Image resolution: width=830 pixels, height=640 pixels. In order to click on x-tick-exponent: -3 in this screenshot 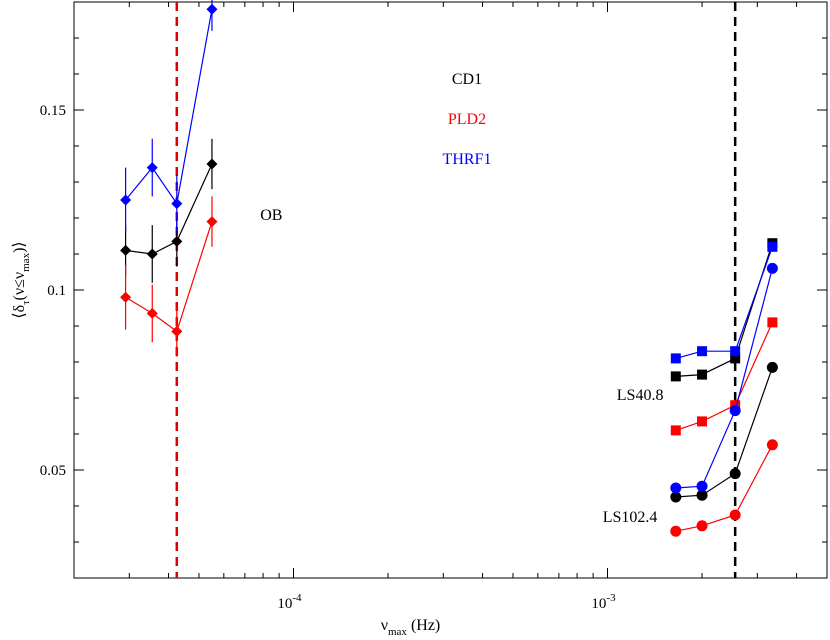, I will do `click(611, 598)`.